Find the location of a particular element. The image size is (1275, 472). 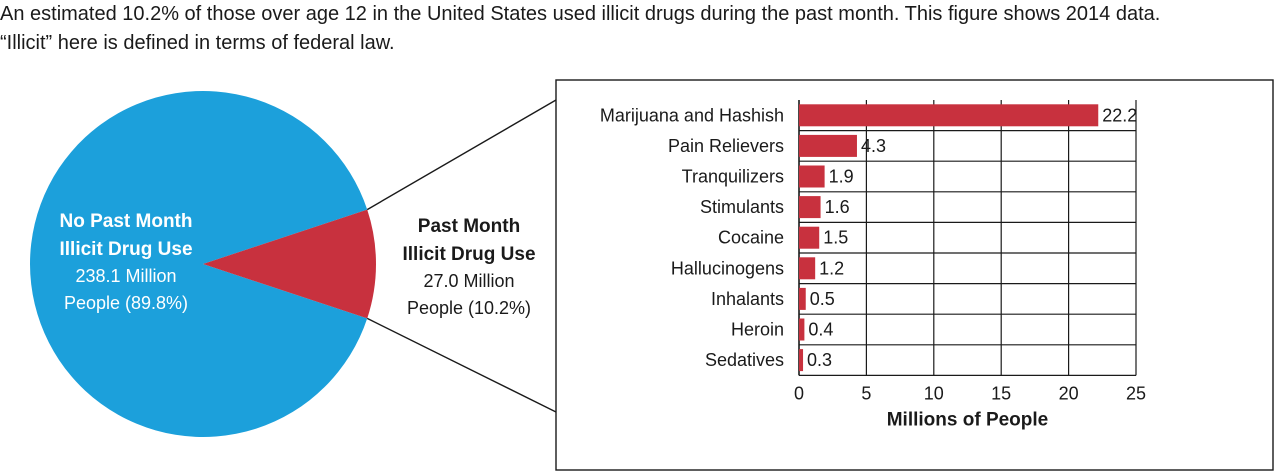

value-label-3: 1.6 is located at coordinates (837, 207).